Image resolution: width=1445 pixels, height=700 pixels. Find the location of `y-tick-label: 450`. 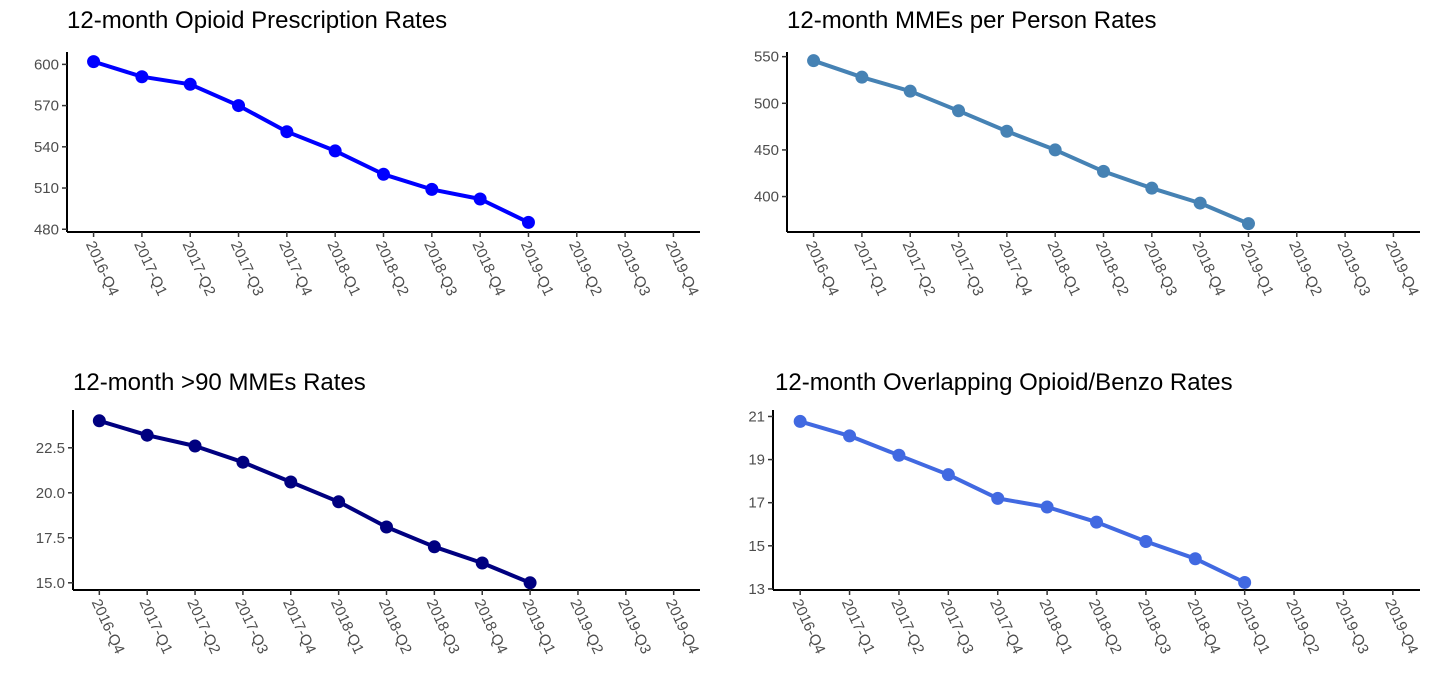

y-tick-label: 450 is located at coordinates (766, 150).